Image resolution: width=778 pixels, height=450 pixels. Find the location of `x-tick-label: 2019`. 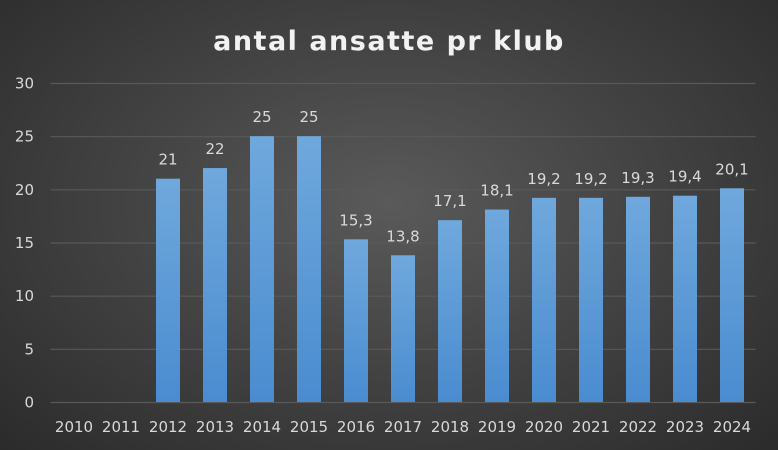

x-tick-label: 2019 is located at coordinates (497, 427).